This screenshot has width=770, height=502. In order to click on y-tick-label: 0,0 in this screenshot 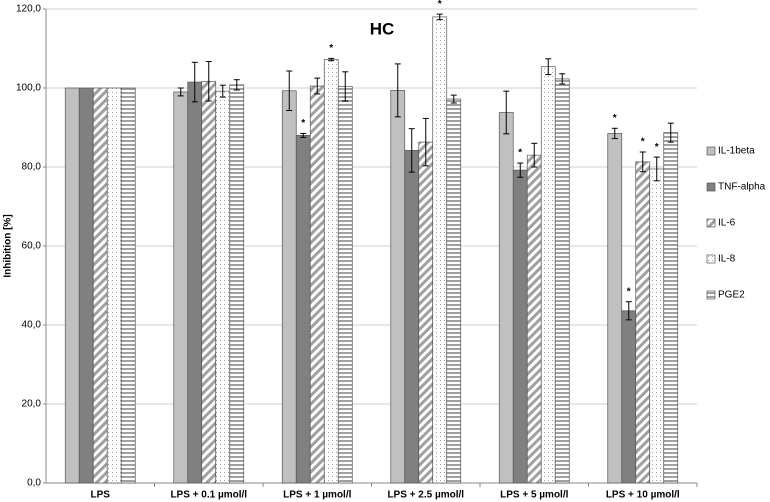, I will do `click(34, 483)`.